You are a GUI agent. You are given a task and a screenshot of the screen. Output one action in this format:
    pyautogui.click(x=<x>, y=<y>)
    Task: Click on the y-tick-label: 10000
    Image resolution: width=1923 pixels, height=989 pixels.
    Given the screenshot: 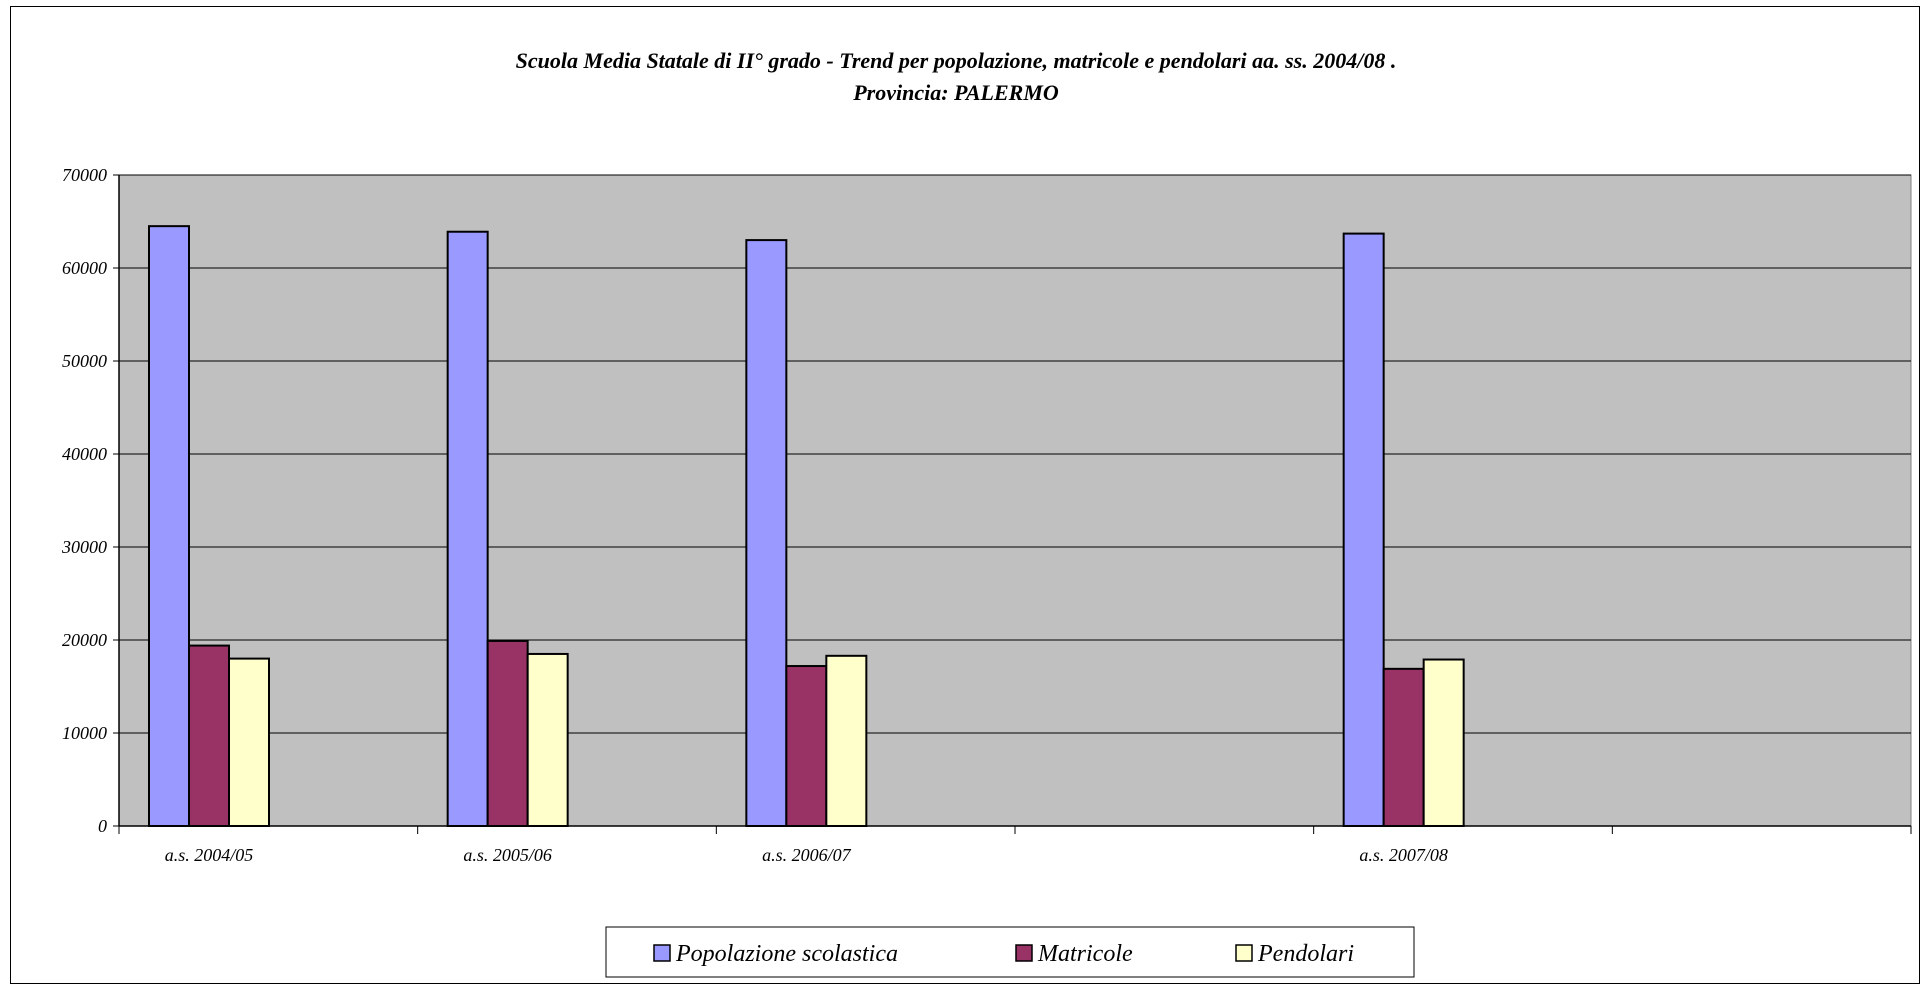 What is the action you would take?
    pyautogui.click(x=84, y=733)
    